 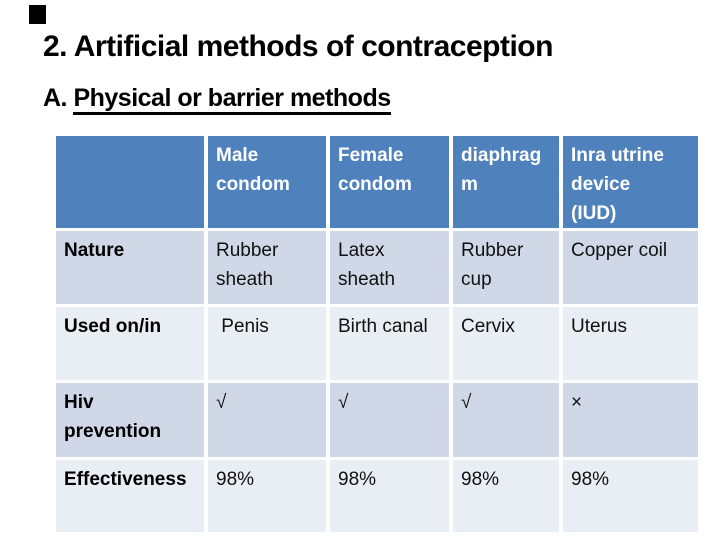 What do you see at coordinates (389, 343) in the screenshot?
I see `table-cell: Birth canal` at bounding box center [389, 343].